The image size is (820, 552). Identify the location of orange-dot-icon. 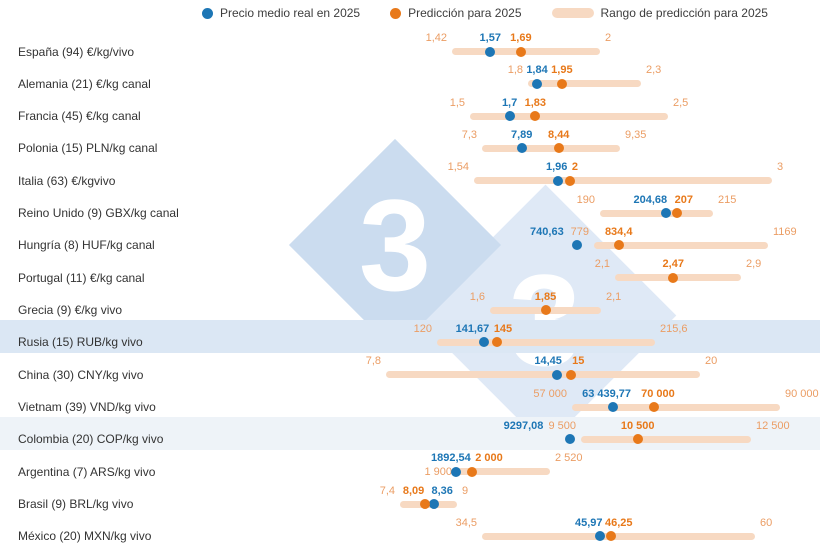
(396, 13).